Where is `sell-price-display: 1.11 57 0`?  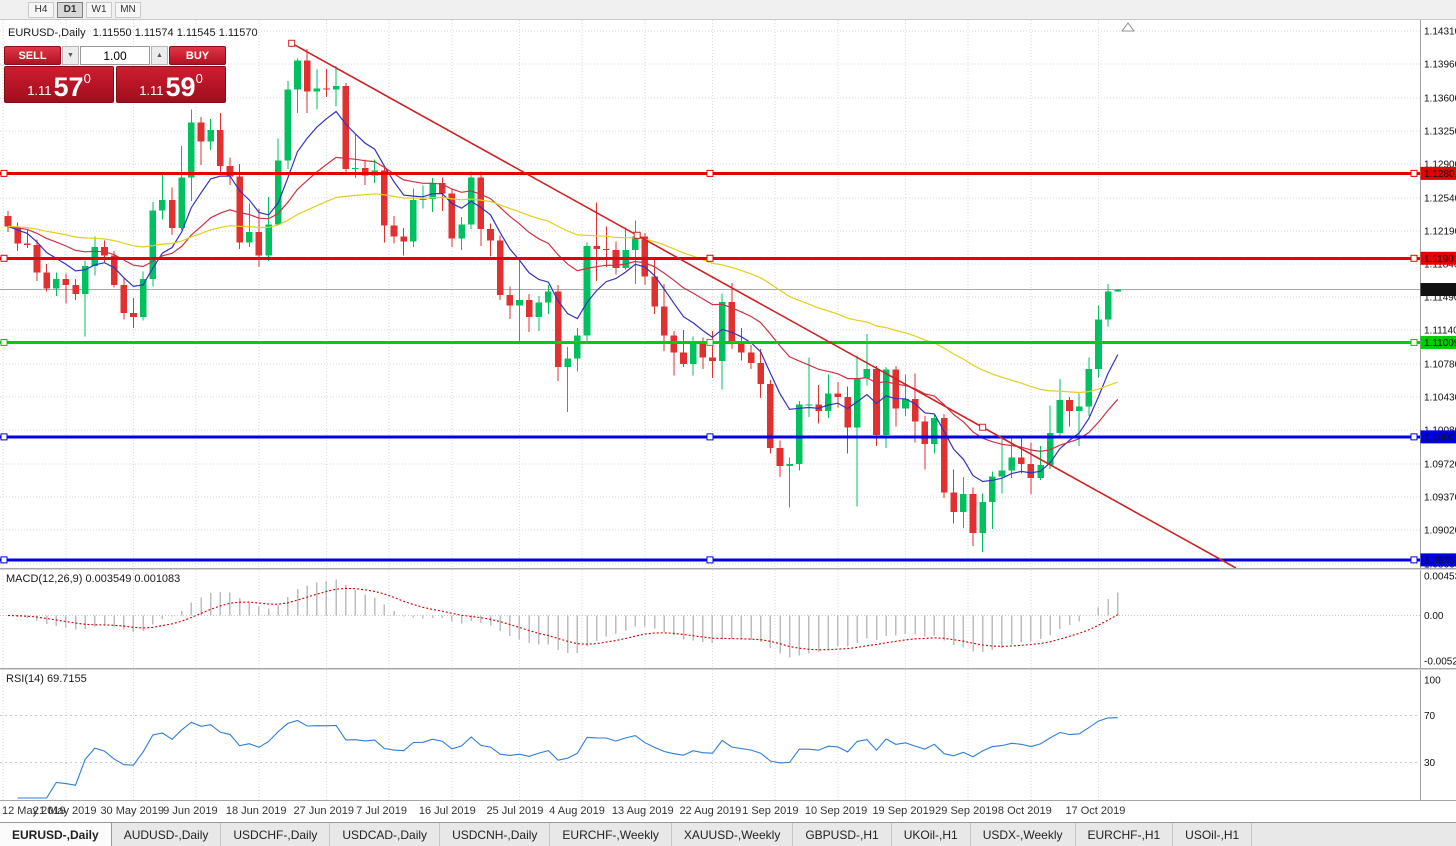 sell-price-display: 1.11 57 0 is located at coordinates (59, 84).